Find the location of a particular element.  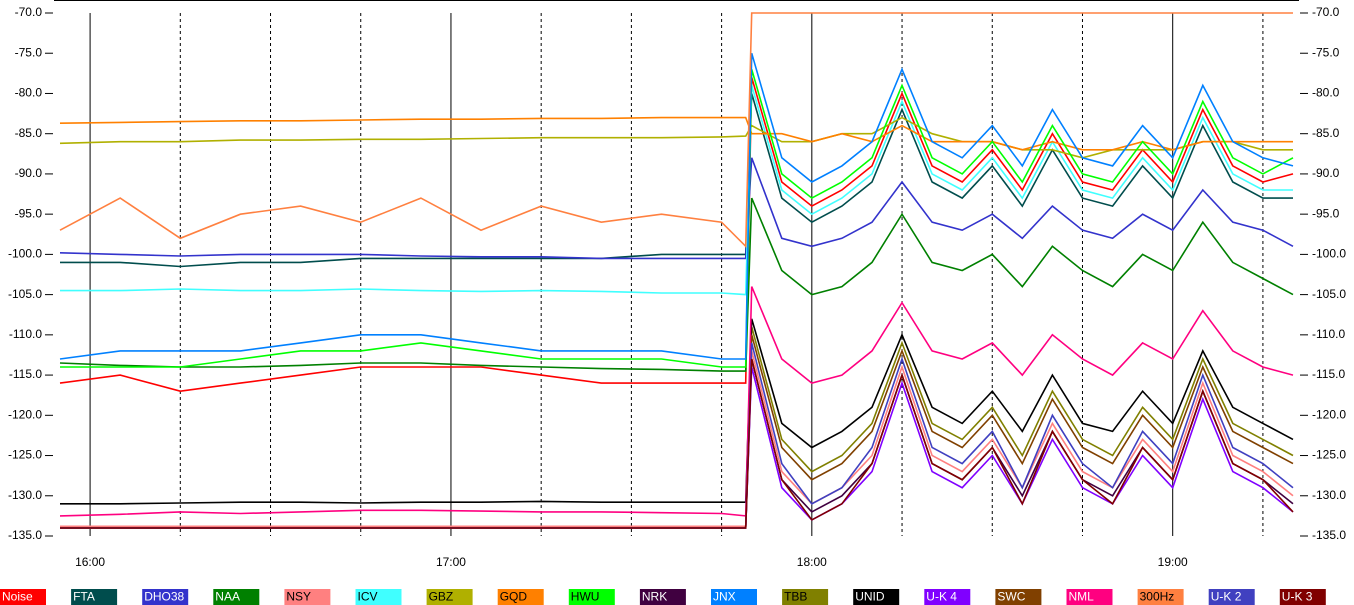

legend-label: HWU is located at coordinates (585, 597).